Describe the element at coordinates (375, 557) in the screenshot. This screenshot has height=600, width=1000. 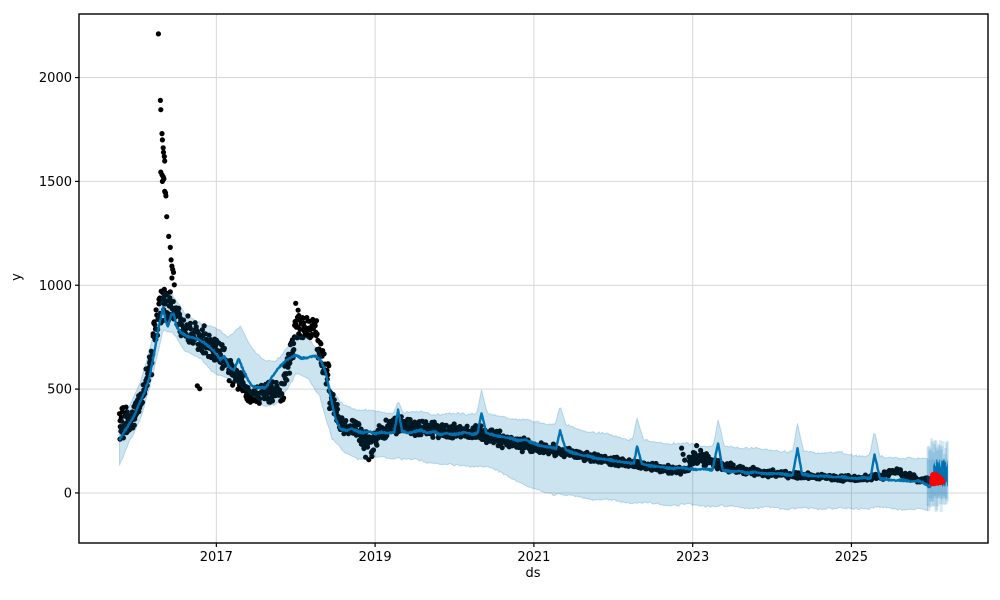
I see `x-tick-label: 2019` at that location.